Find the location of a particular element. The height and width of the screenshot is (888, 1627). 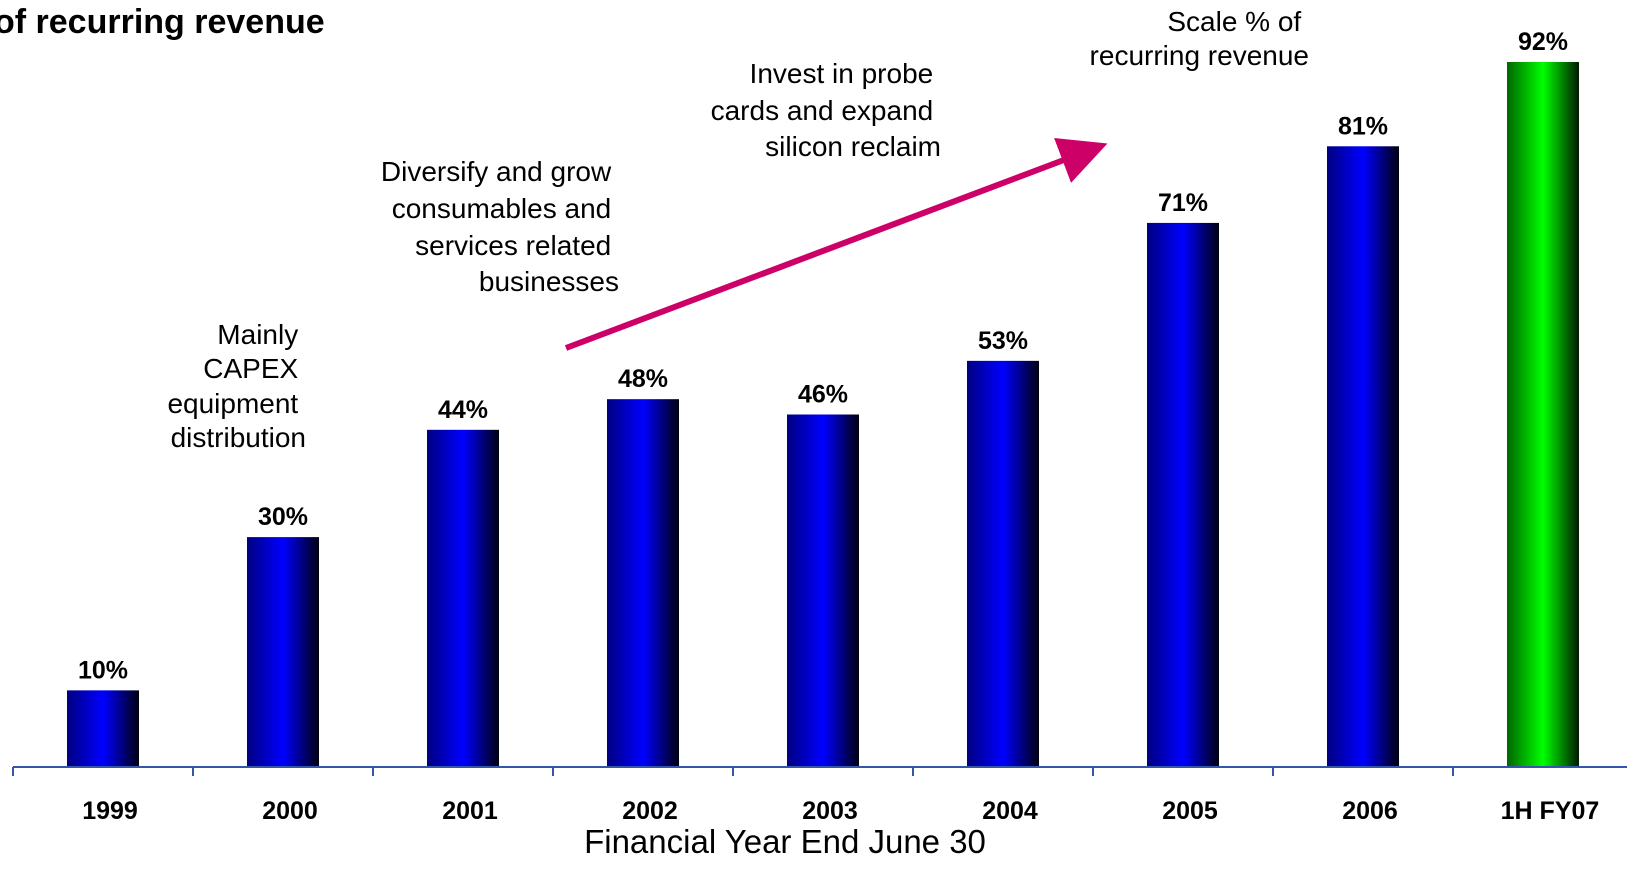

annotation-capex: Mainly CAPEX equipment distribution is located at coordinates (236, 386).